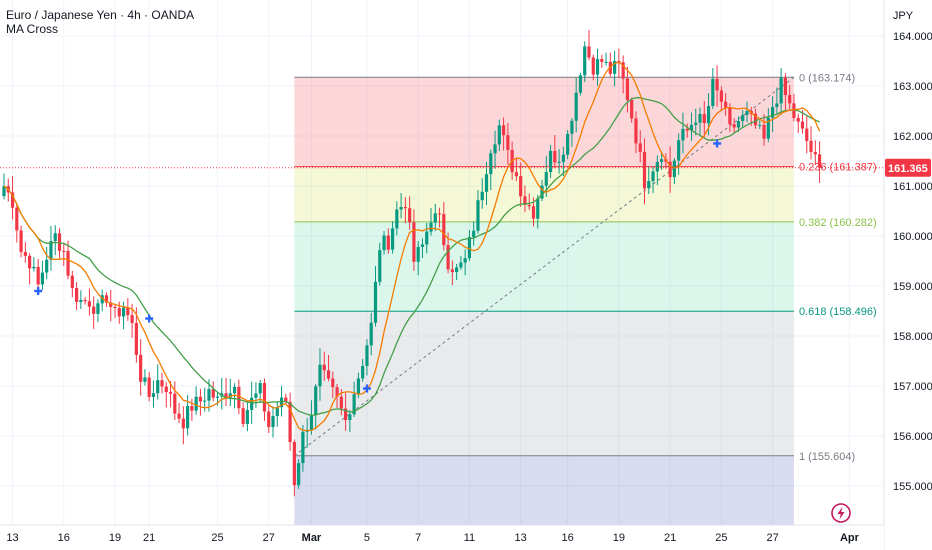  Describe the element at coordinates (38, 291) in the screenshot. I see `cross-marker-icon` at that location.